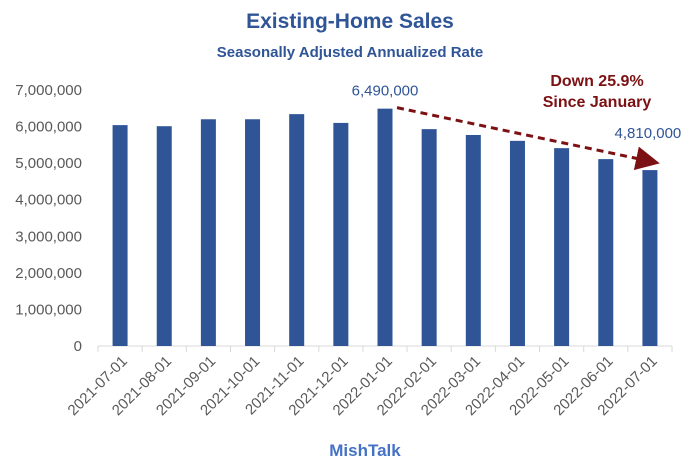 The width and height of the screenshot is (700, 472). I want to click on data-label: 4,810,000, so click(648, 133).